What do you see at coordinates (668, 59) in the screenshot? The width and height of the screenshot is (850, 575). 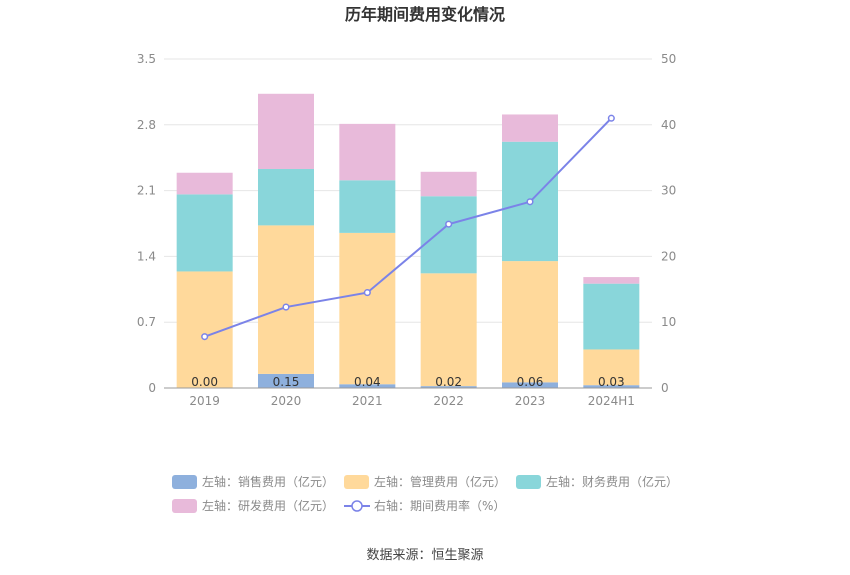 I see `y-right-tick-label: 50` at bounding box center [668, 59].